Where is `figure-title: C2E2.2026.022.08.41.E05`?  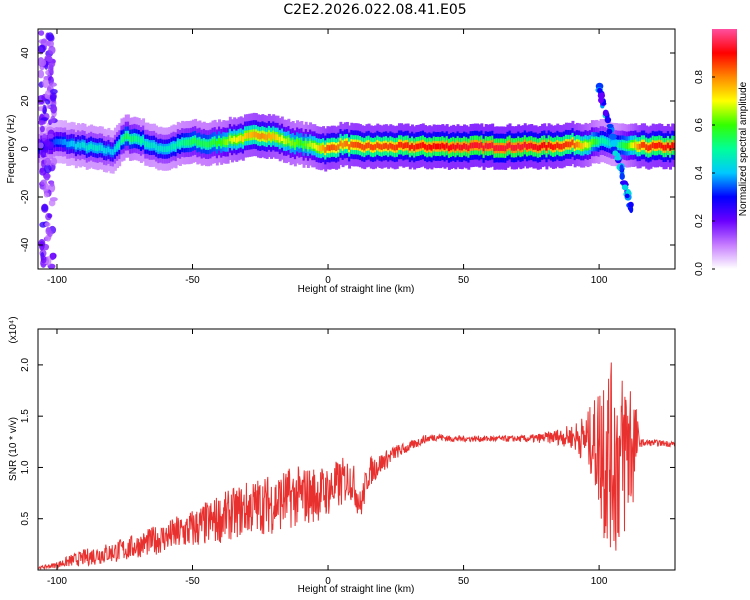 figure-title: C2E2.2026.022.08.41.E05 is located at coordinates (375, 10).